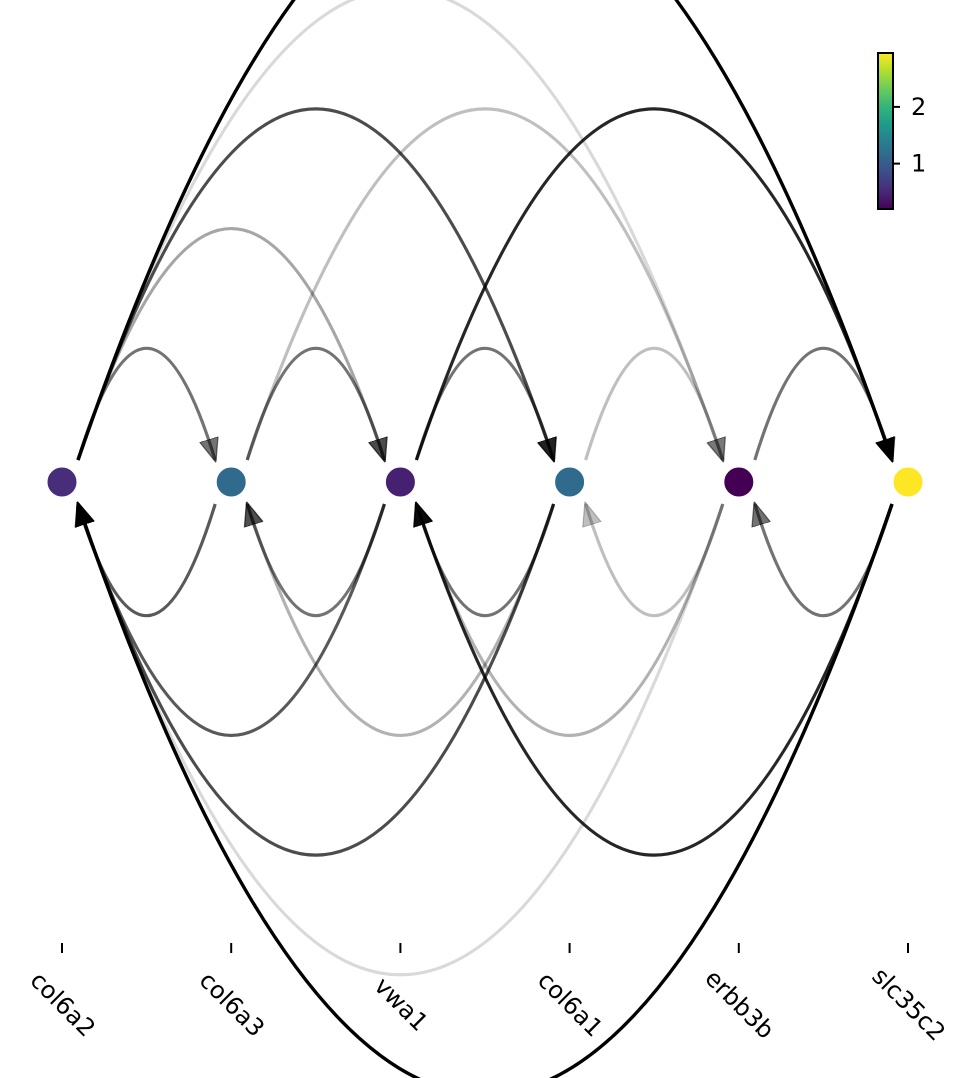  Describe the element at coordinates (401, 1004) in the screenshot. I see `x-tick-label-vwa1: vwa1` at that location.